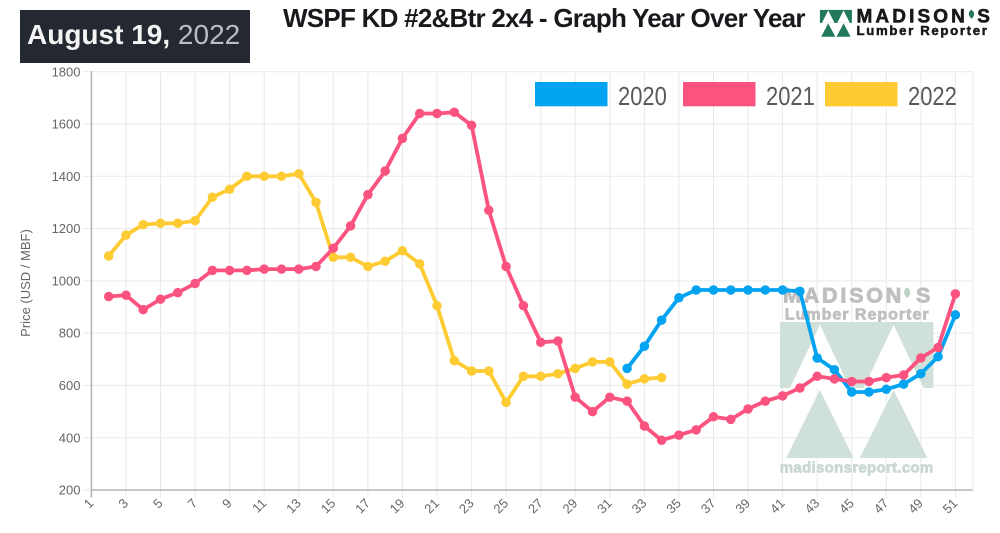 Image resolution: width=1000 pixels, height=533 pixels. Describe the element at coordinates (66, 124) in the screenshot. I see `svg-text: 1600` at that location.